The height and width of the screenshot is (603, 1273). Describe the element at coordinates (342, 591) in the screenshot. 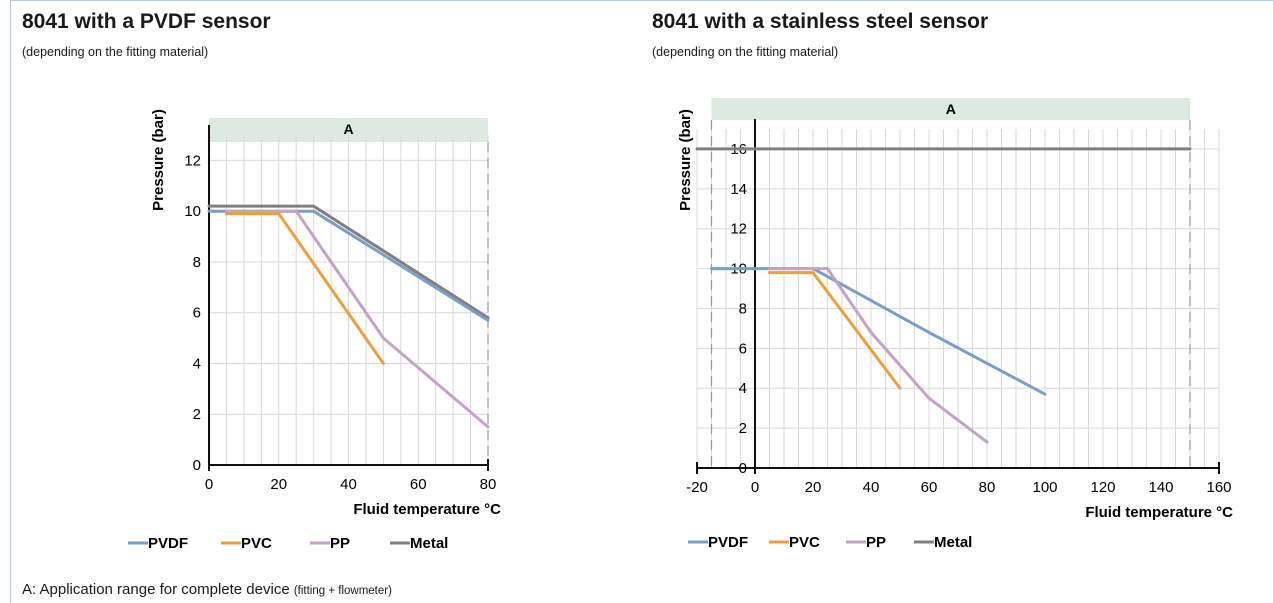

I see `footnote-detail: (fitting + flowmeter)` at that location.